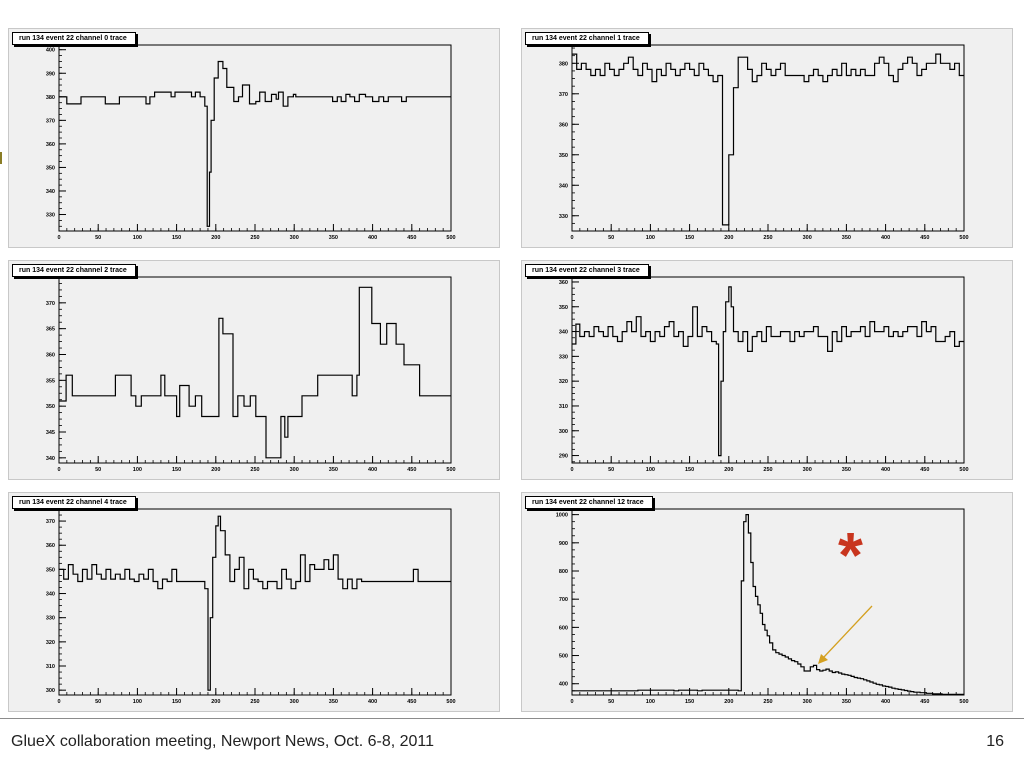  What do you see at coordinates (589, 502) in the screenshot?
I see `plot-title: run 134 event 22 channel 12 trace` at bounding box center [589, 502].